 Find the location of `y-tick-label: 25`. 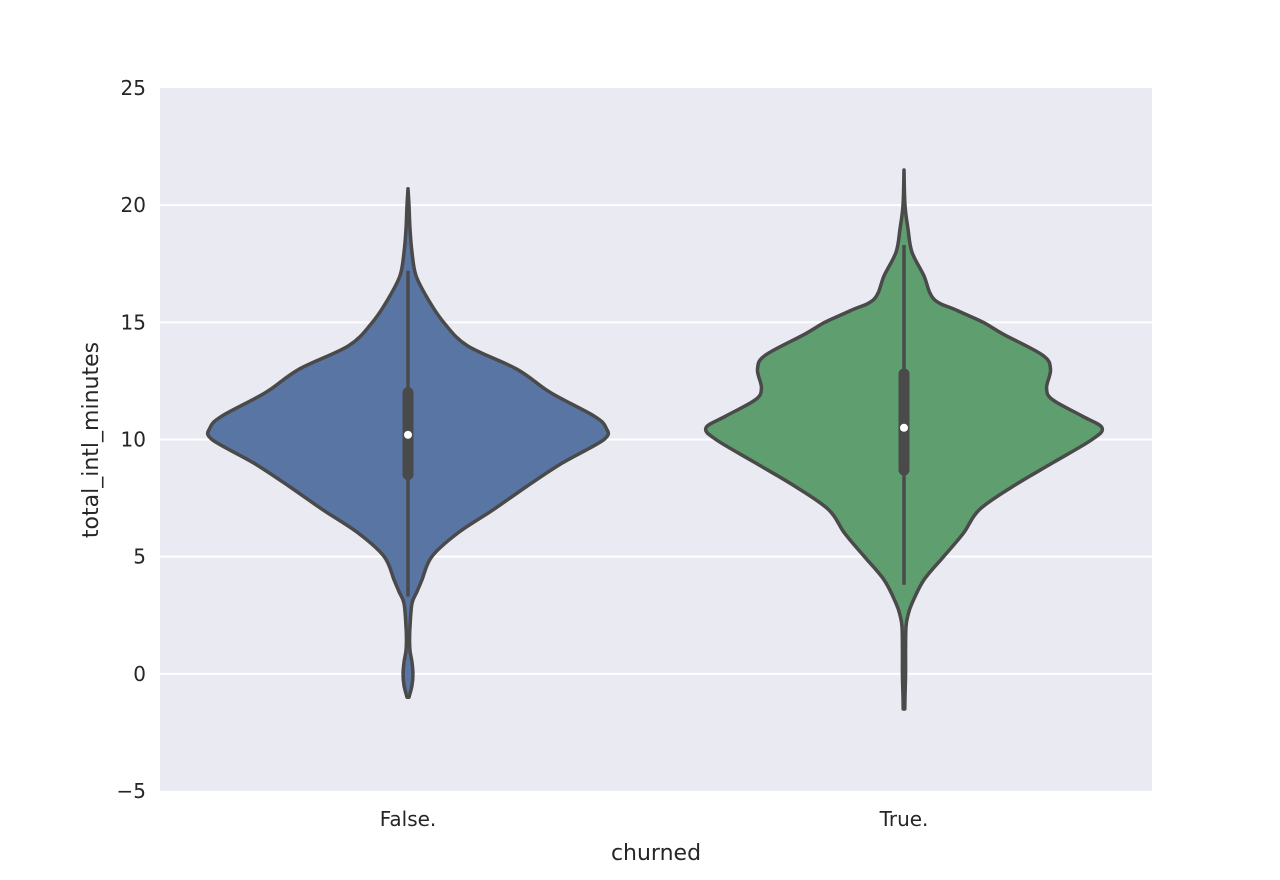

y-tick-label: 25 is located at coordinates (133, 88).